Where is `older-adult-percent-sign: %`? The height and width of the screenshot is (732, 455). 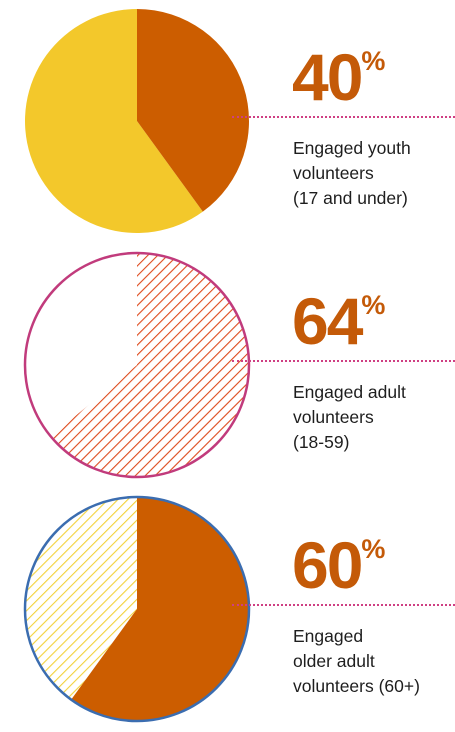 older-adult-percent-sign: % is located at coordinates (373, 549).